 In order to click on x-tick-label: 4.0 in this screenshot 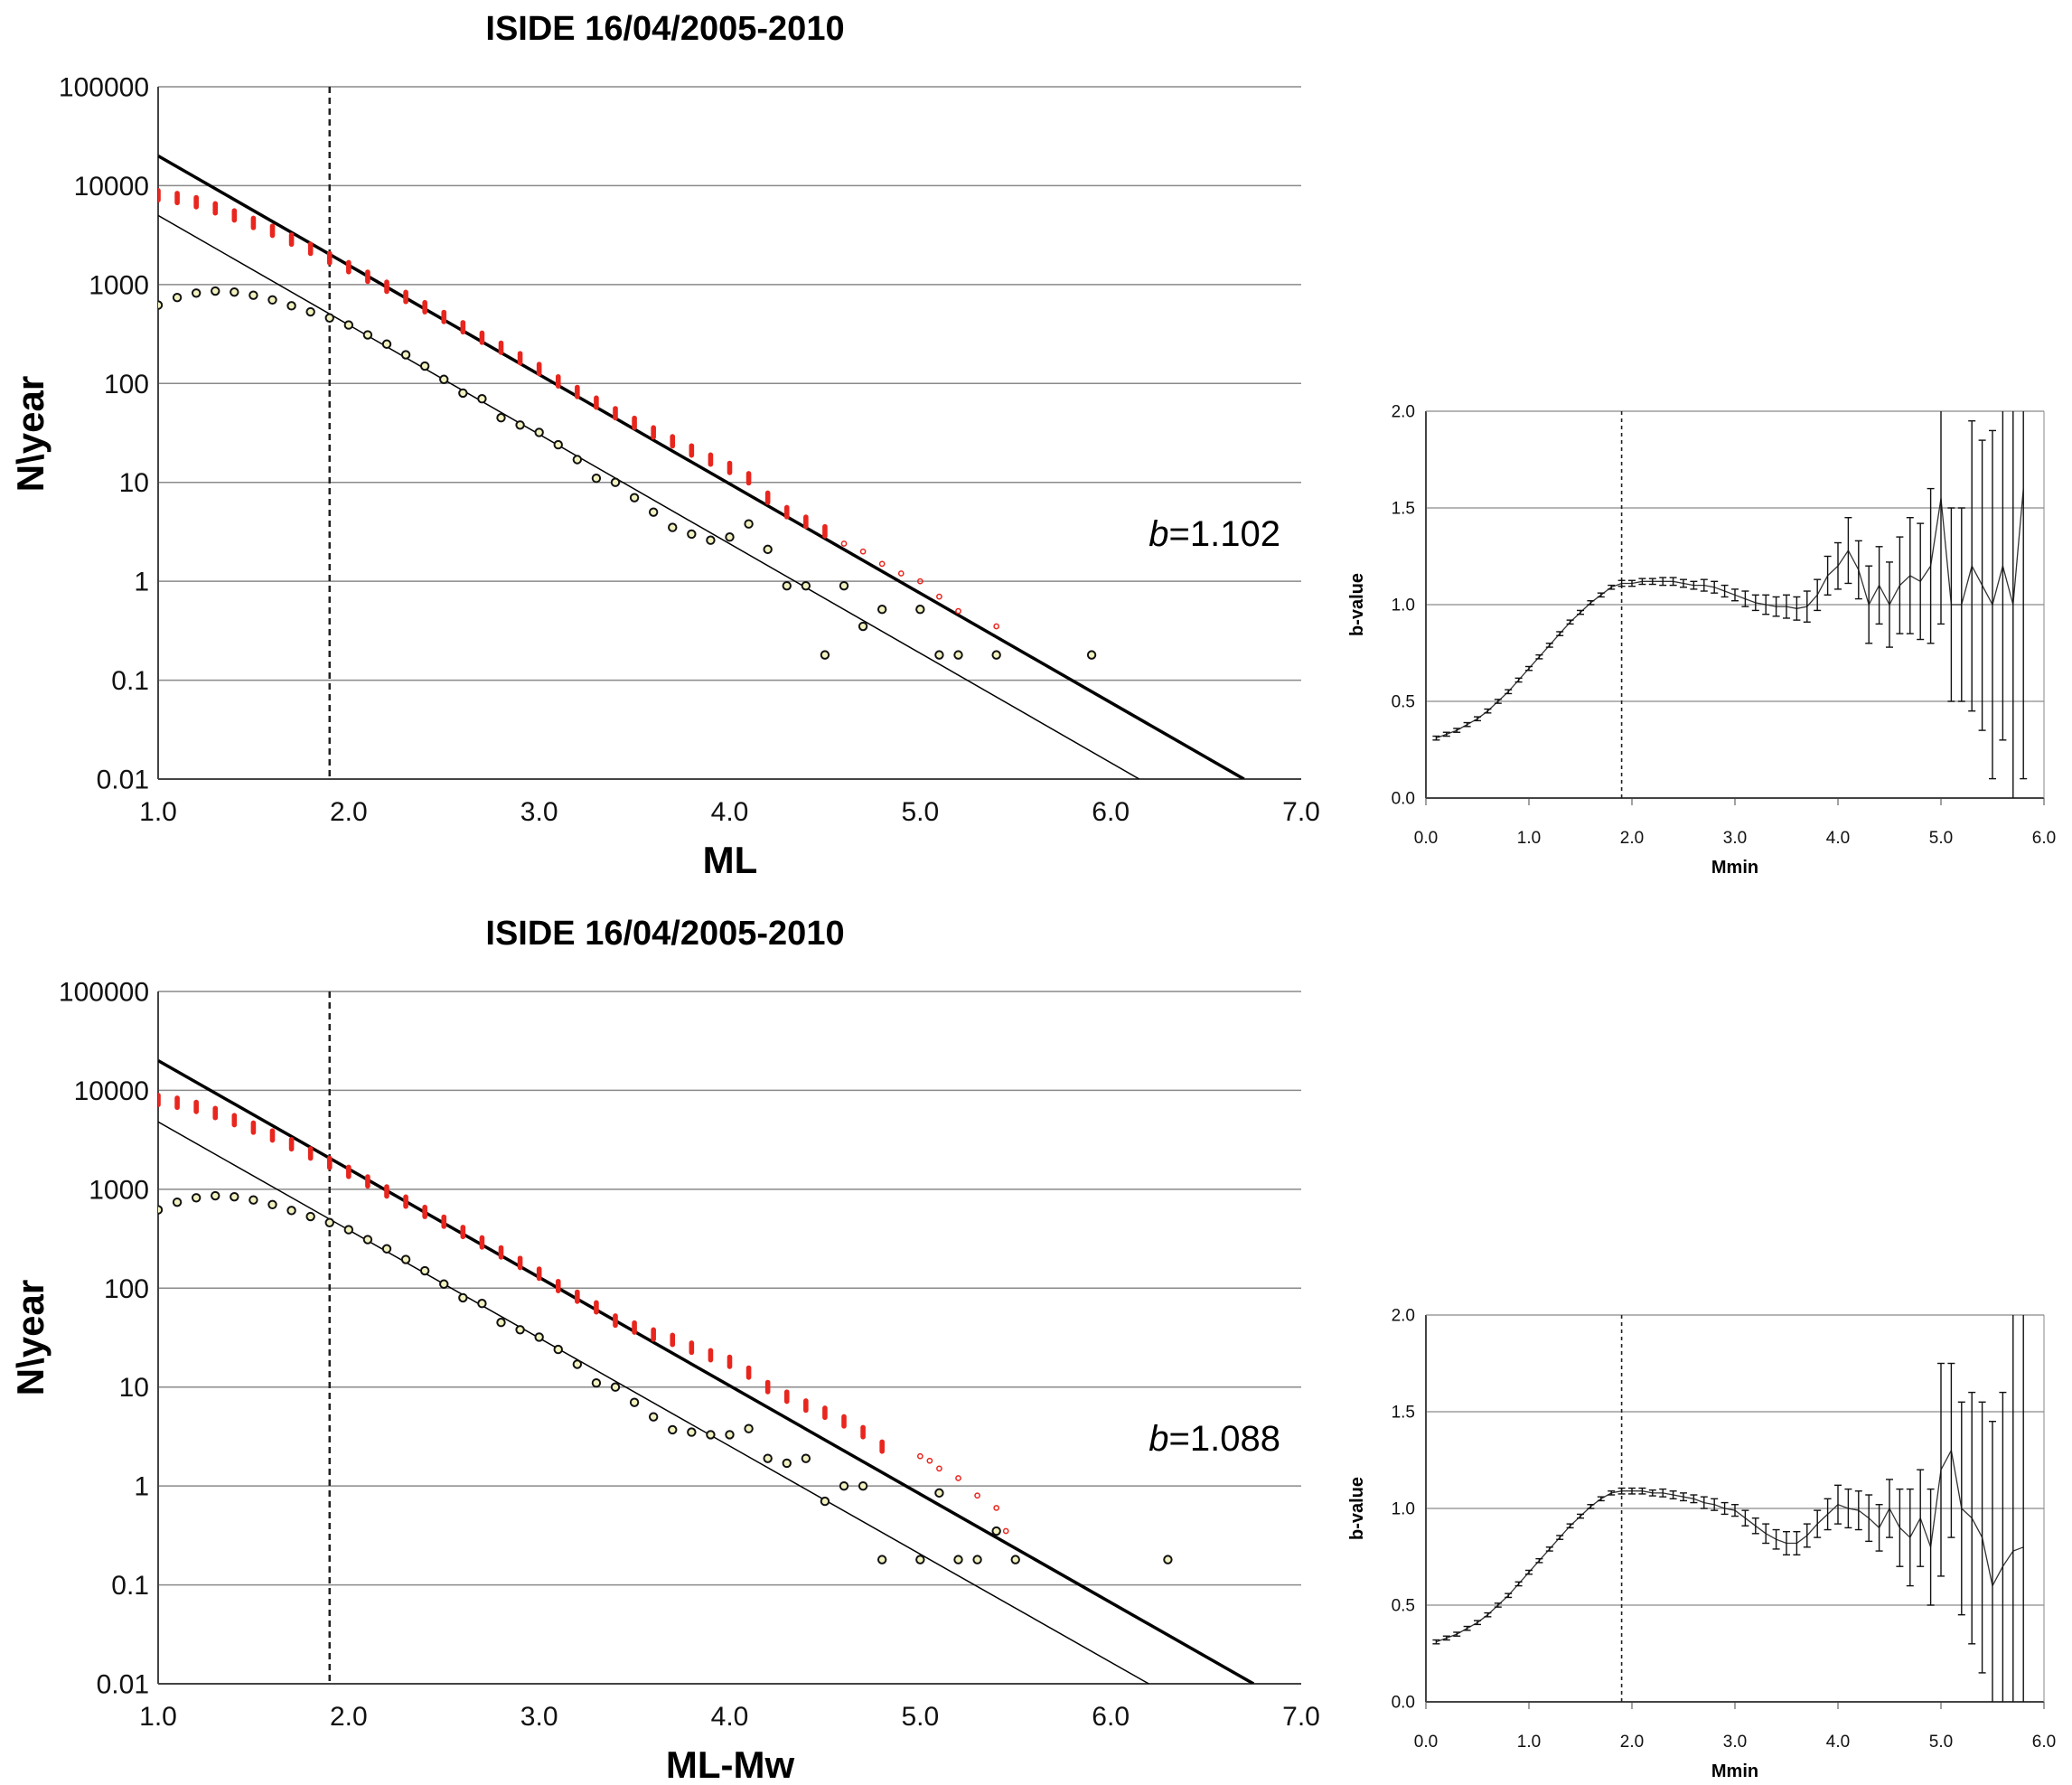, I will do `click(1838, 839)`.